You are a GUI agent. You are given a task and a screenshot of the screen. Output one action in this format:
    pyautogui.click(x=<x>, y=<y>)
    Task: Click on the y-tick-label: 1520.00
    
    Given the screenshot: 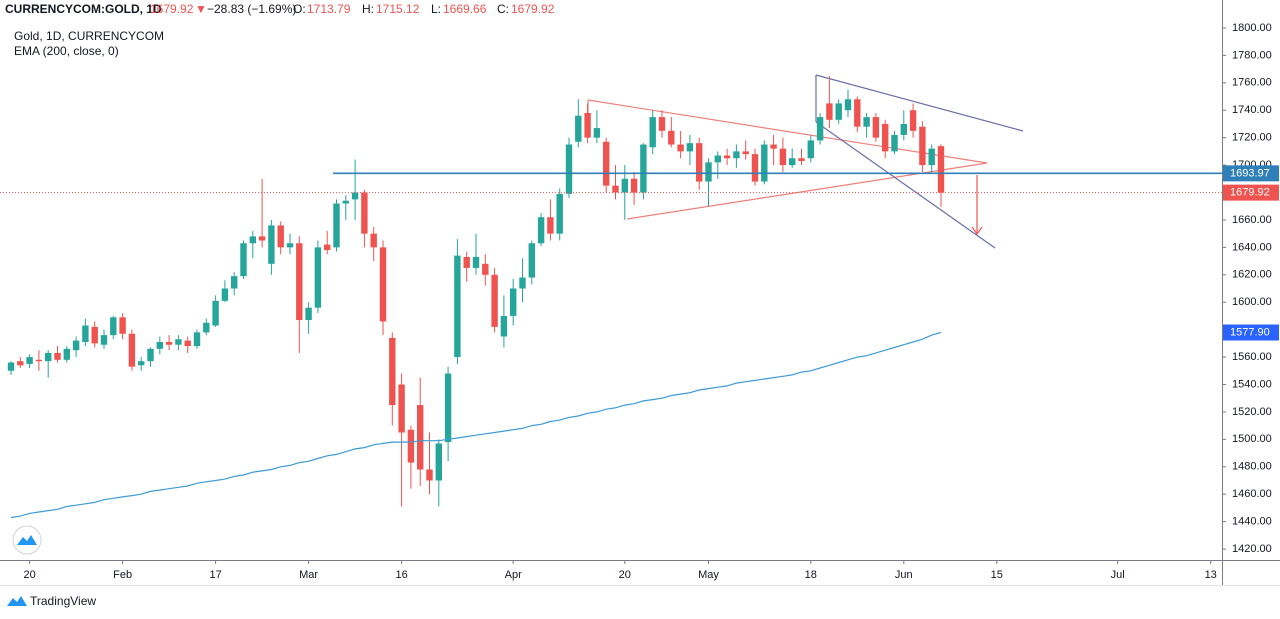 What is the action you would take?
    pyautogui.click(x=1252, y=412)
    